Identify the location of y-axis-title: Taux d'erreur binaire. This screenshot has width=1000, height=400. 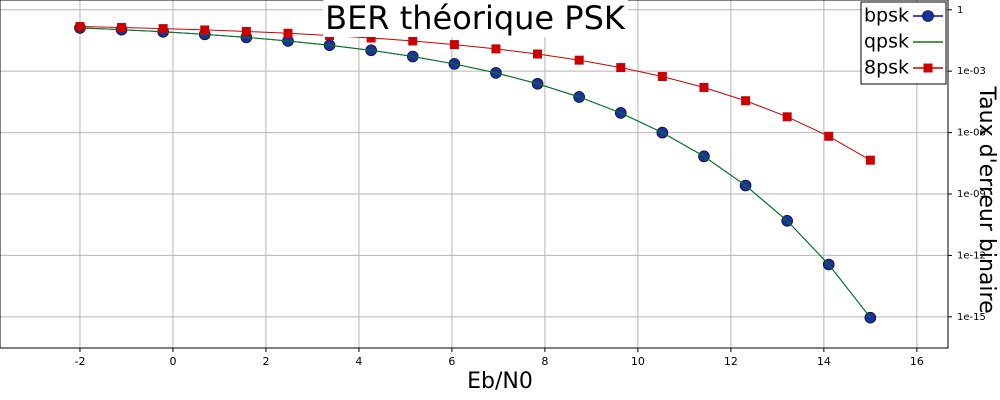
(986, 199).